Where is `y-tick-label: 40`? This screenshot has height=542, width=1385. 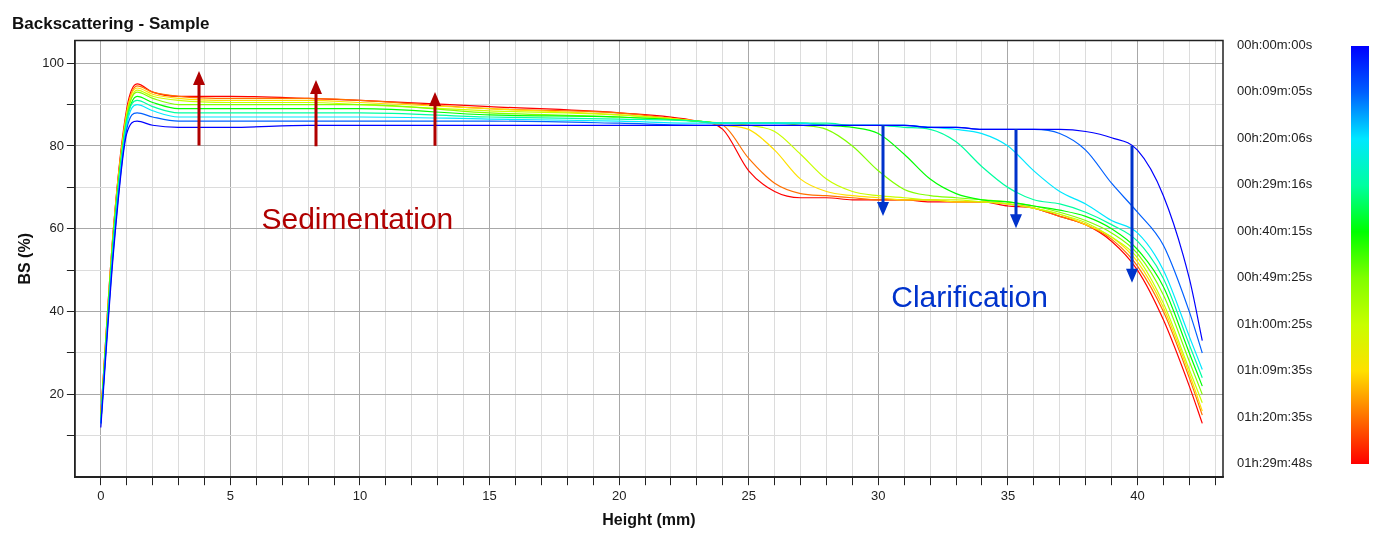 y-tick-label: 40 is located at coordinates (56, 311).